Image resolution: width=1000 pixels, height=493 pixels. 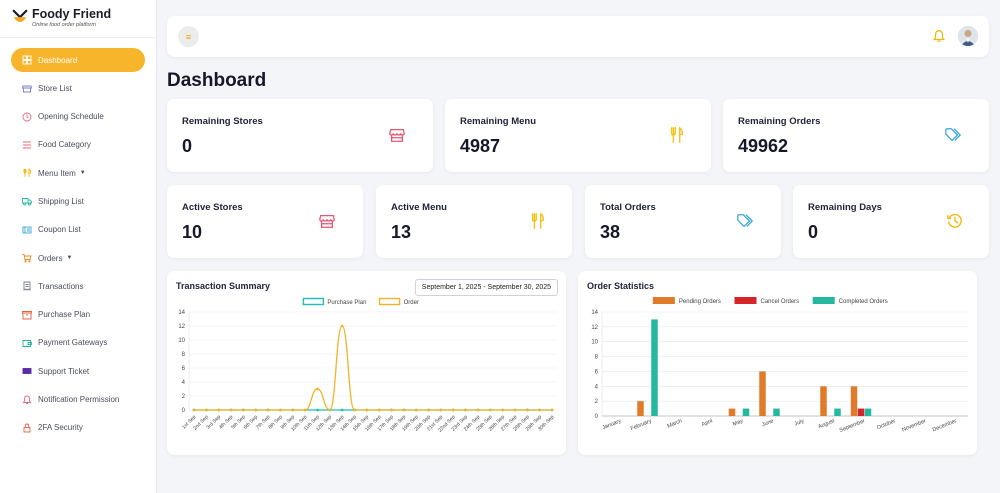 I want to click on avatar, so click(x=968, y=36).